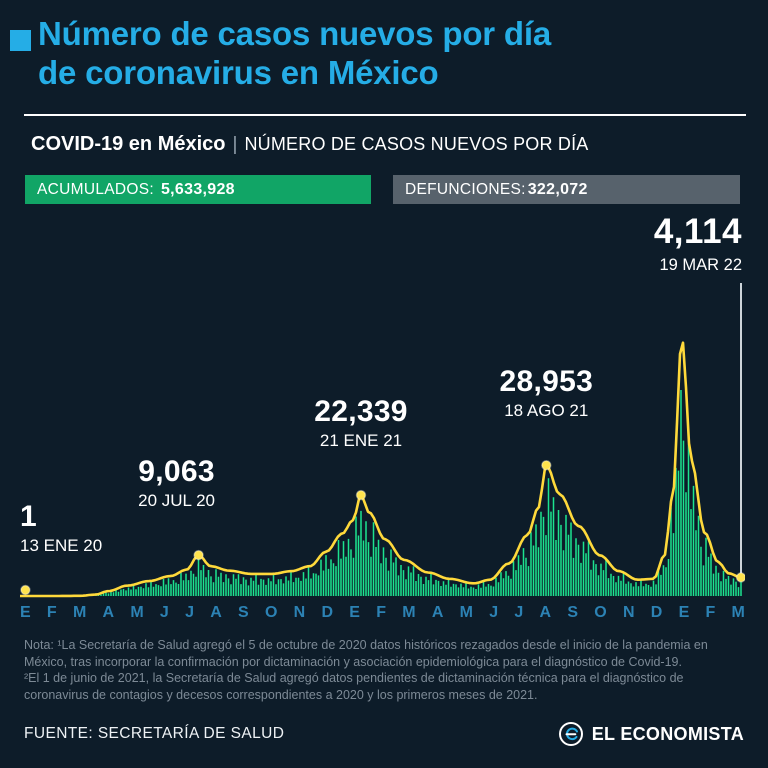 This screenshot has height=768, width=768. I want to click on el-economista-logo-icon, so click(570, 734).